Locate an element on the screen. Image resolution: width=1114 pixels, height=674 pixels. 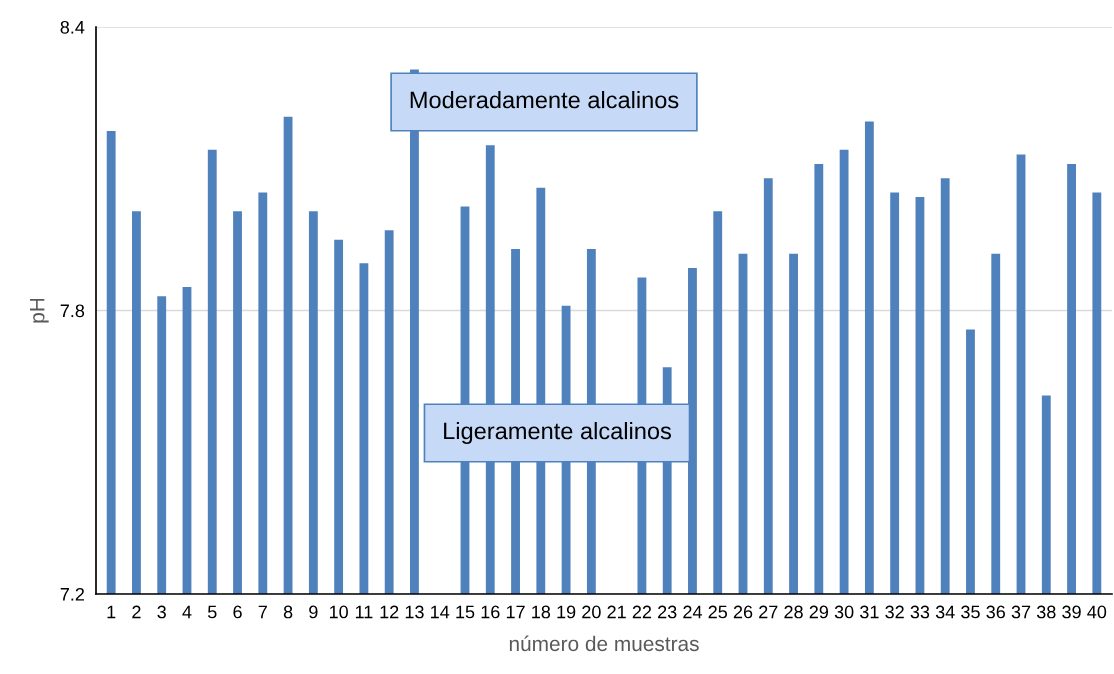
x-tick-label: 33 is located at coordinates (920, 612).